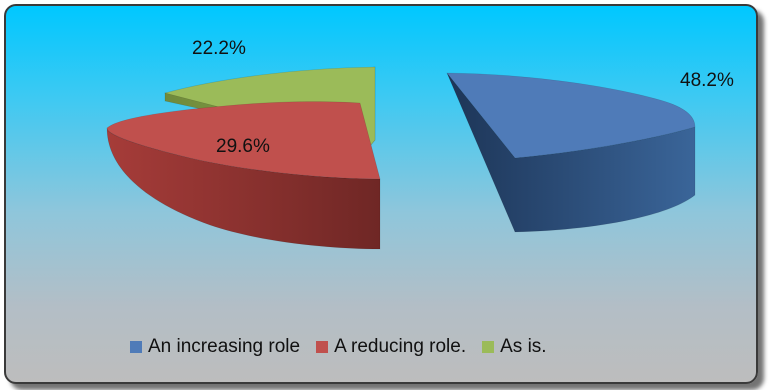  I want to click on legend-item-reducing: A reducing role., so click(391, 347).